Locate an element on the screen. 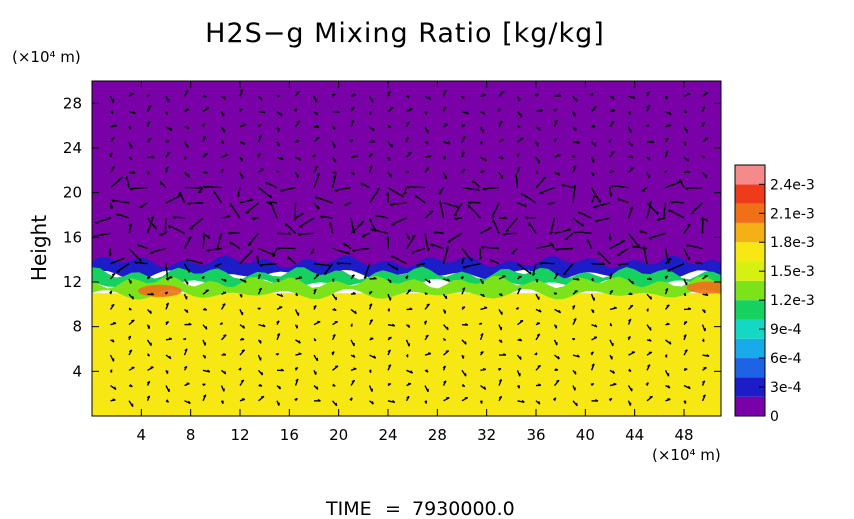 The height and width of the screenshot is (519, 854). colorbar-frame is located at coordinates (750, 290).